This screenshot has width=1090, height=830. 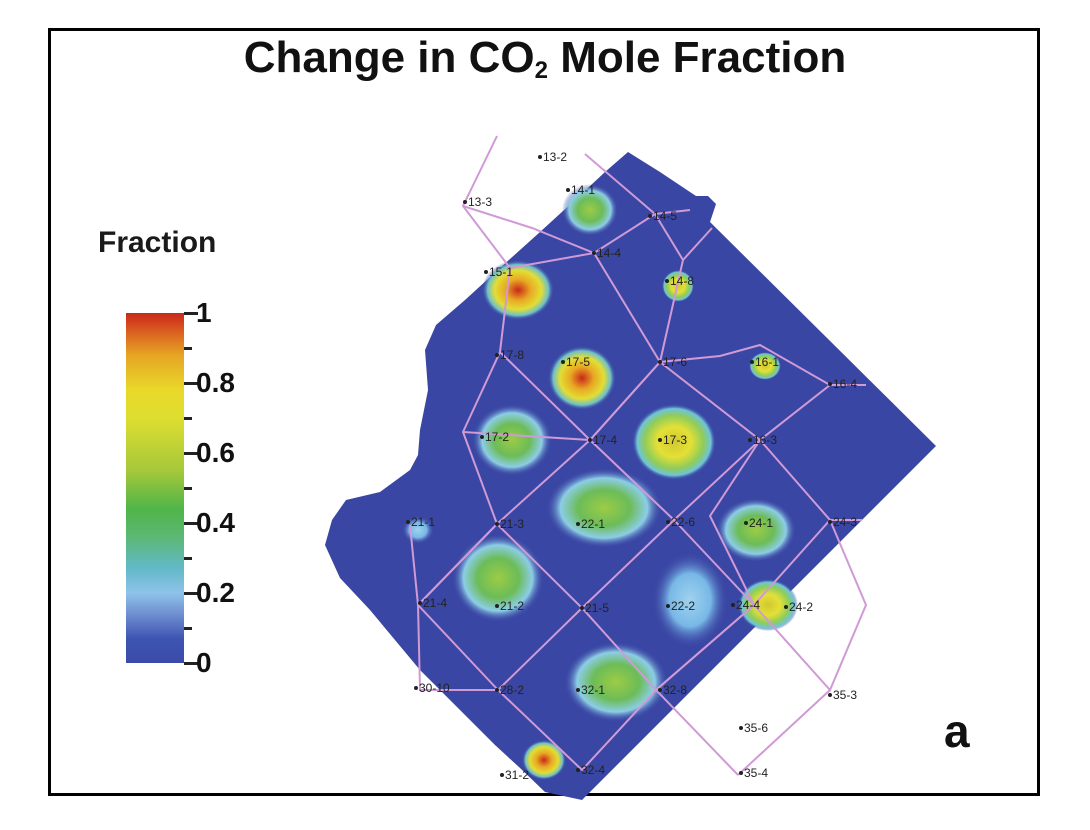 I want to click on well-label: 30-10, so click(x=434, y=688).